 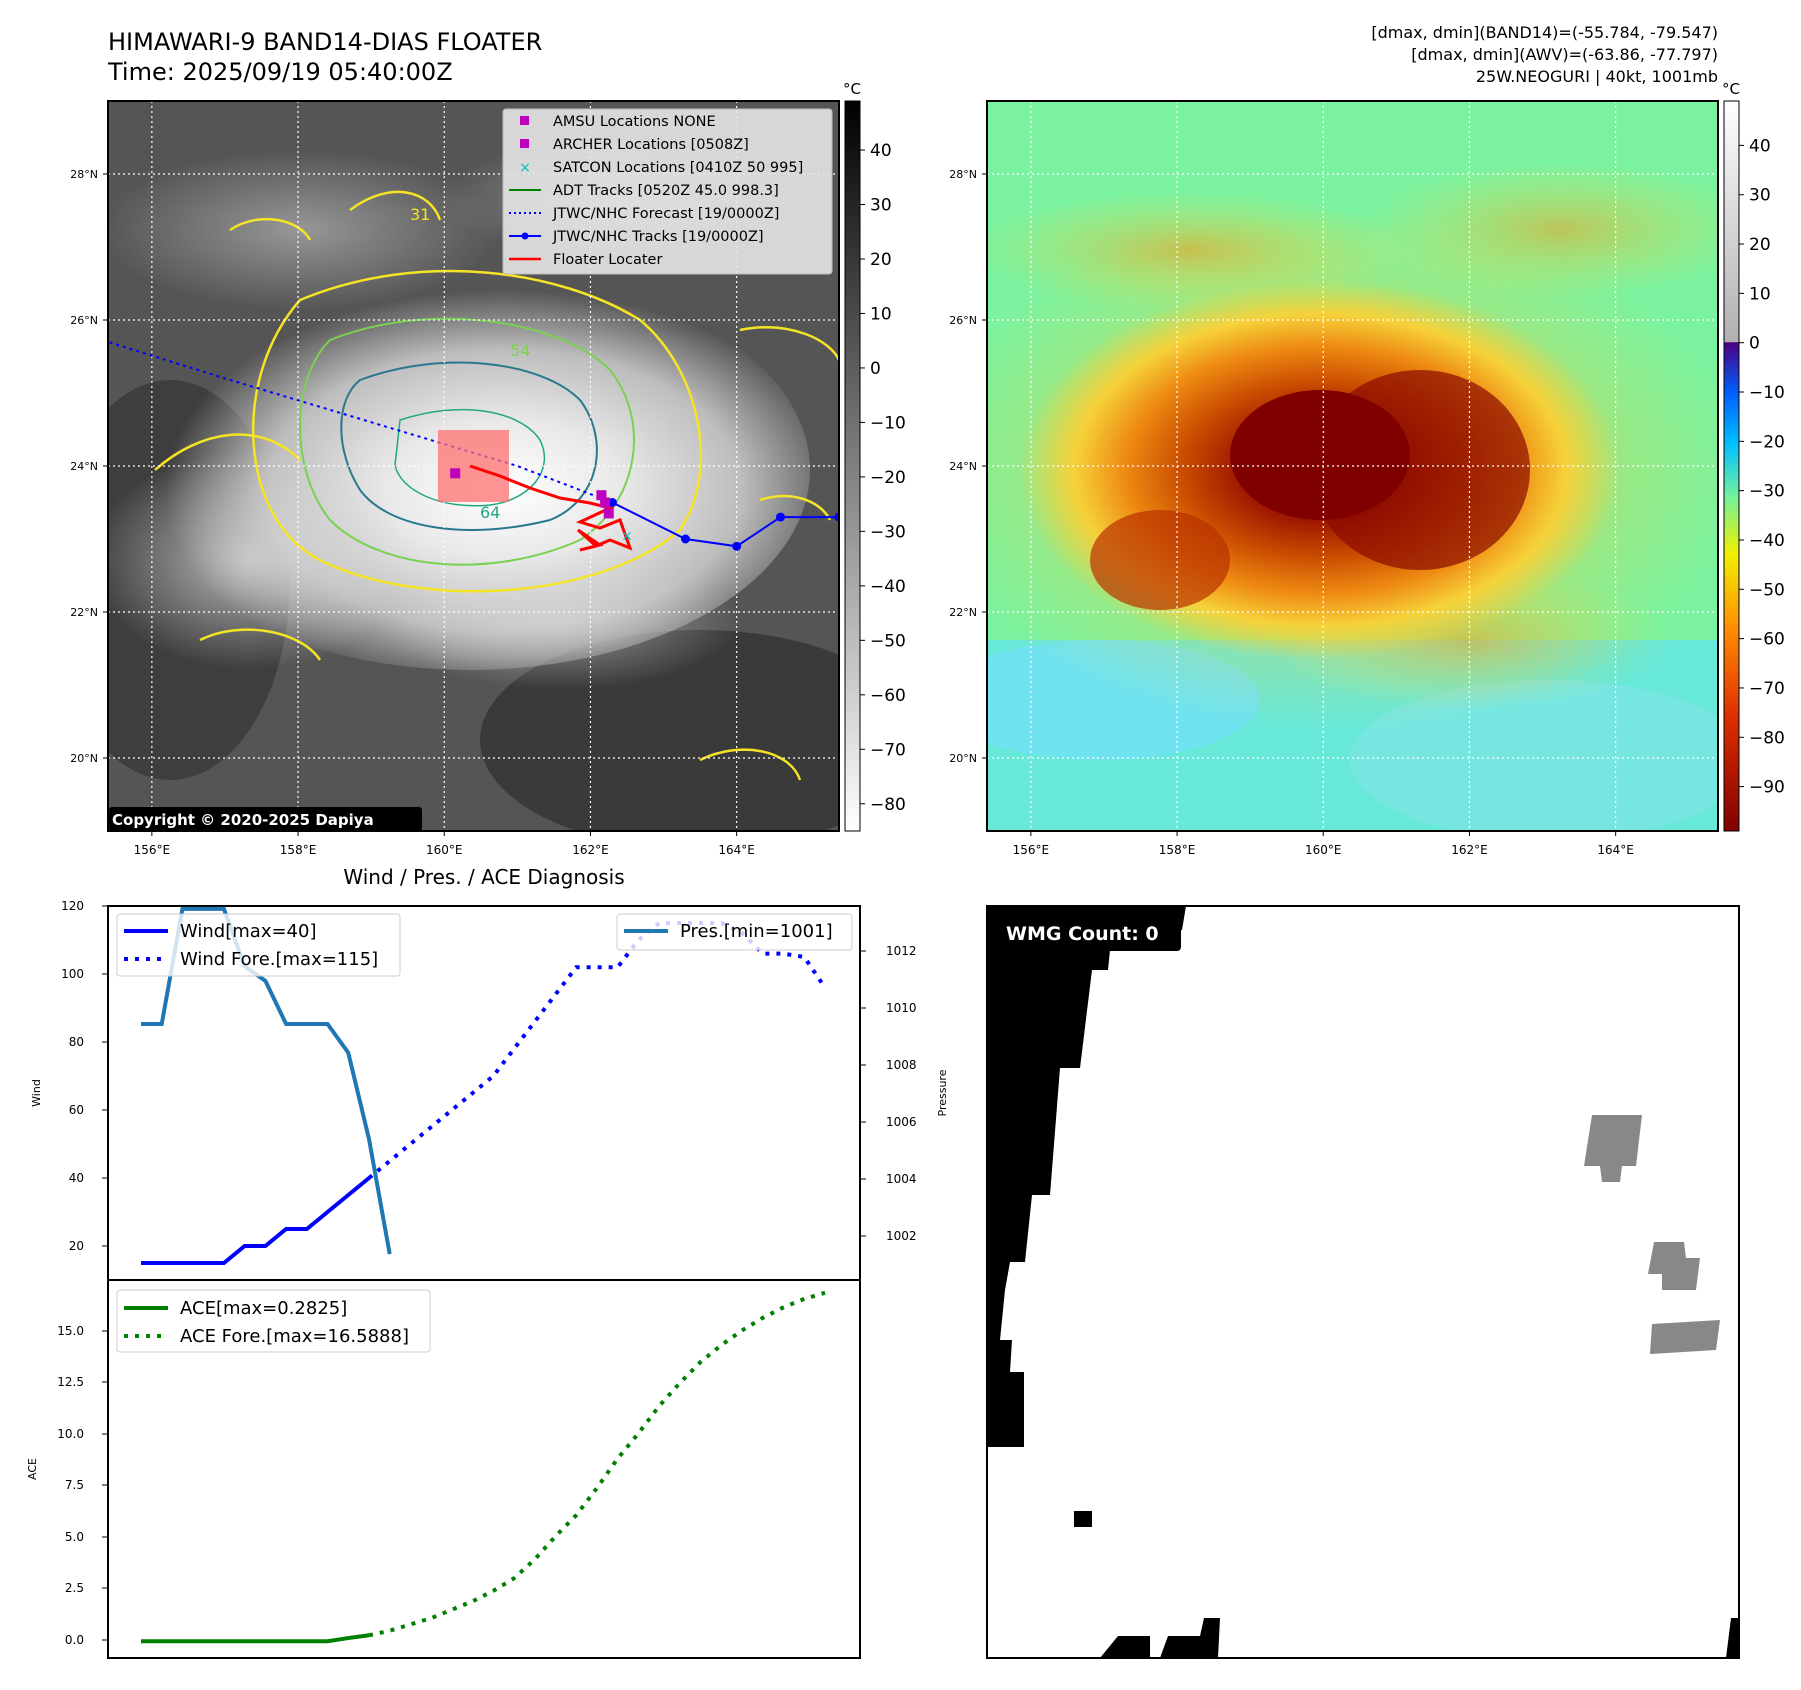 What do you see at coordinates (76, 1110) in the screenshot?
I see `wind-tick: 60` at bounding box center [76, 1110].